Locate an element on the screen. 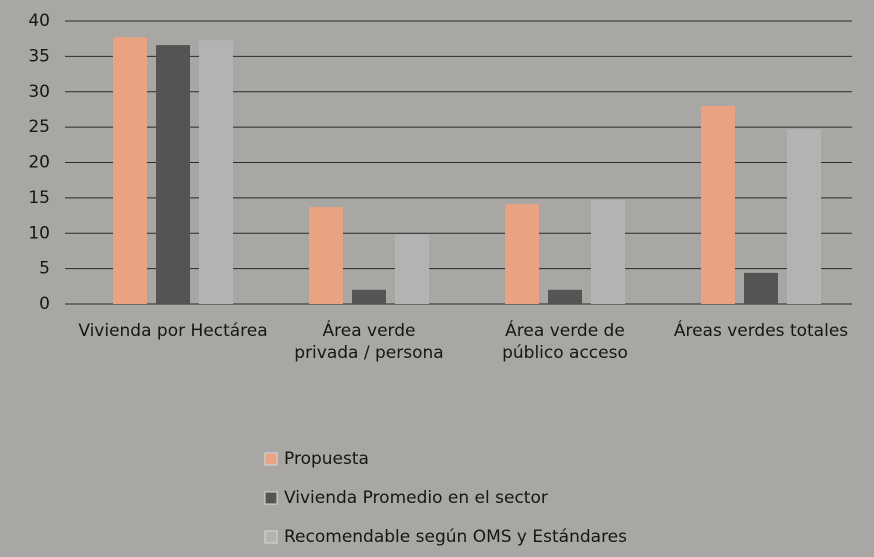 This screenshot has width=874, height=557. x-tick-label: Área verde de público acceso is located at coordinates (565, 342).